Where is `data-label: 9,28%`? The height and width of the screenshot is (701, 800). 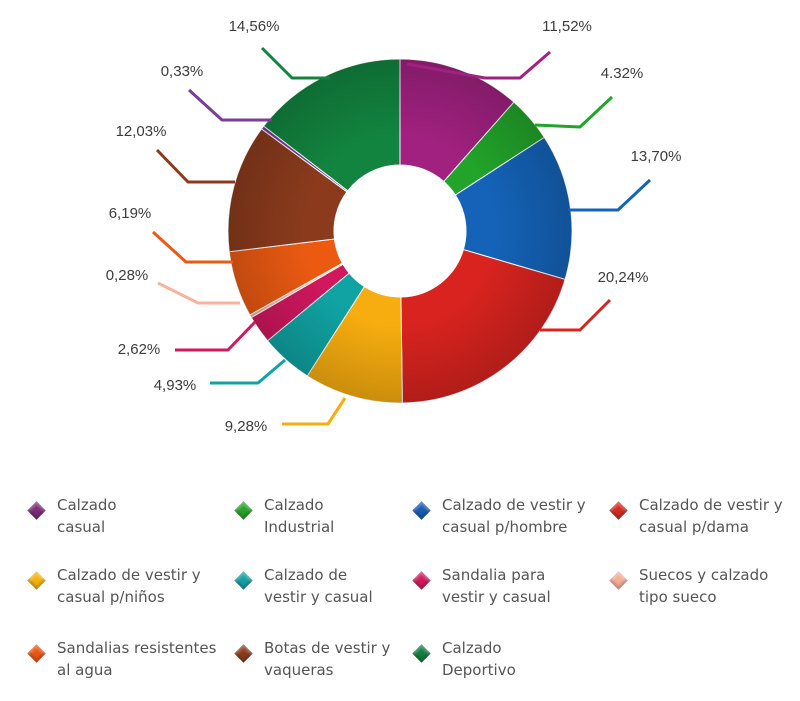 data-label: 9,28% is located at coordinates (246, 426).